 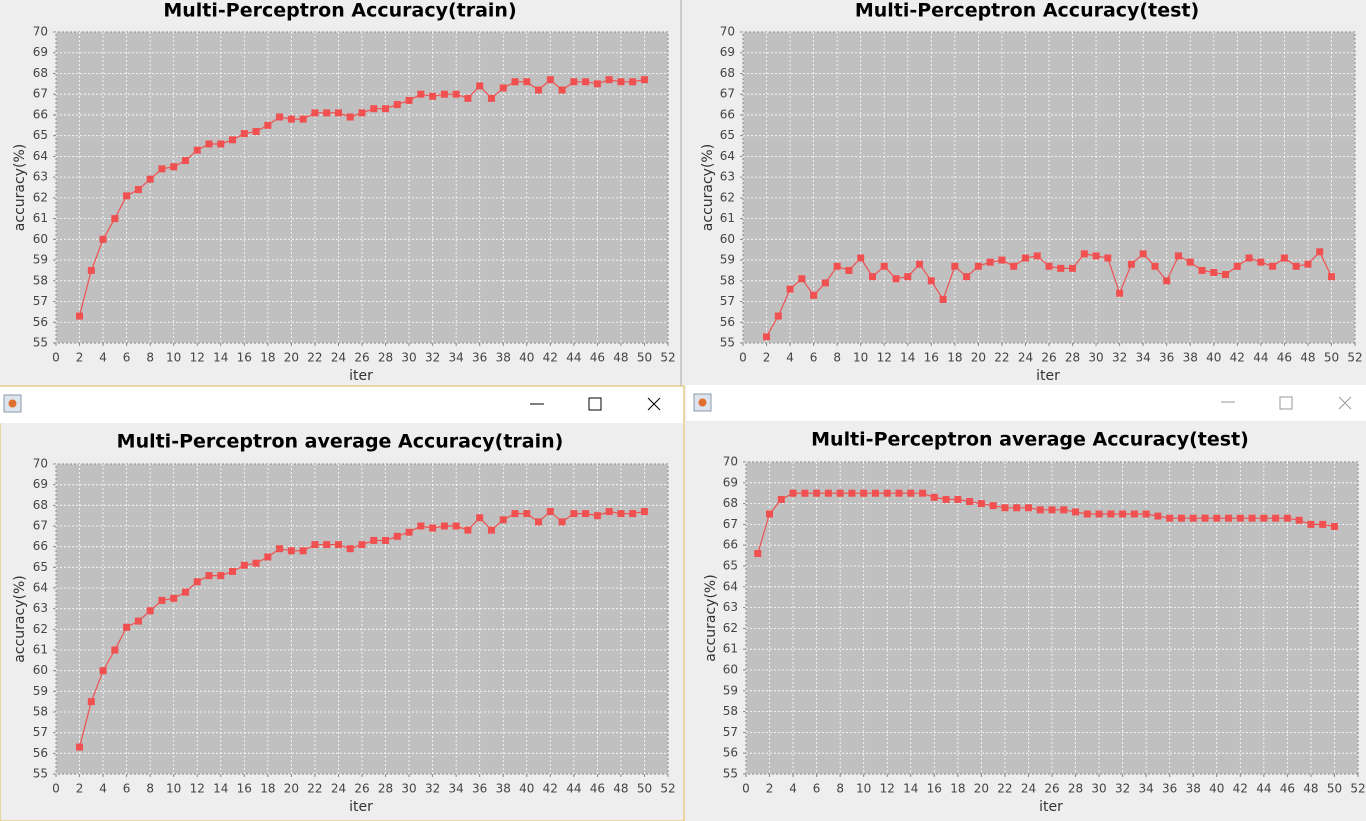 What do you see at coordinates (526, 358) in the screenshot?
I see `x-tick-label: 40` at bounding box center [526, 358].